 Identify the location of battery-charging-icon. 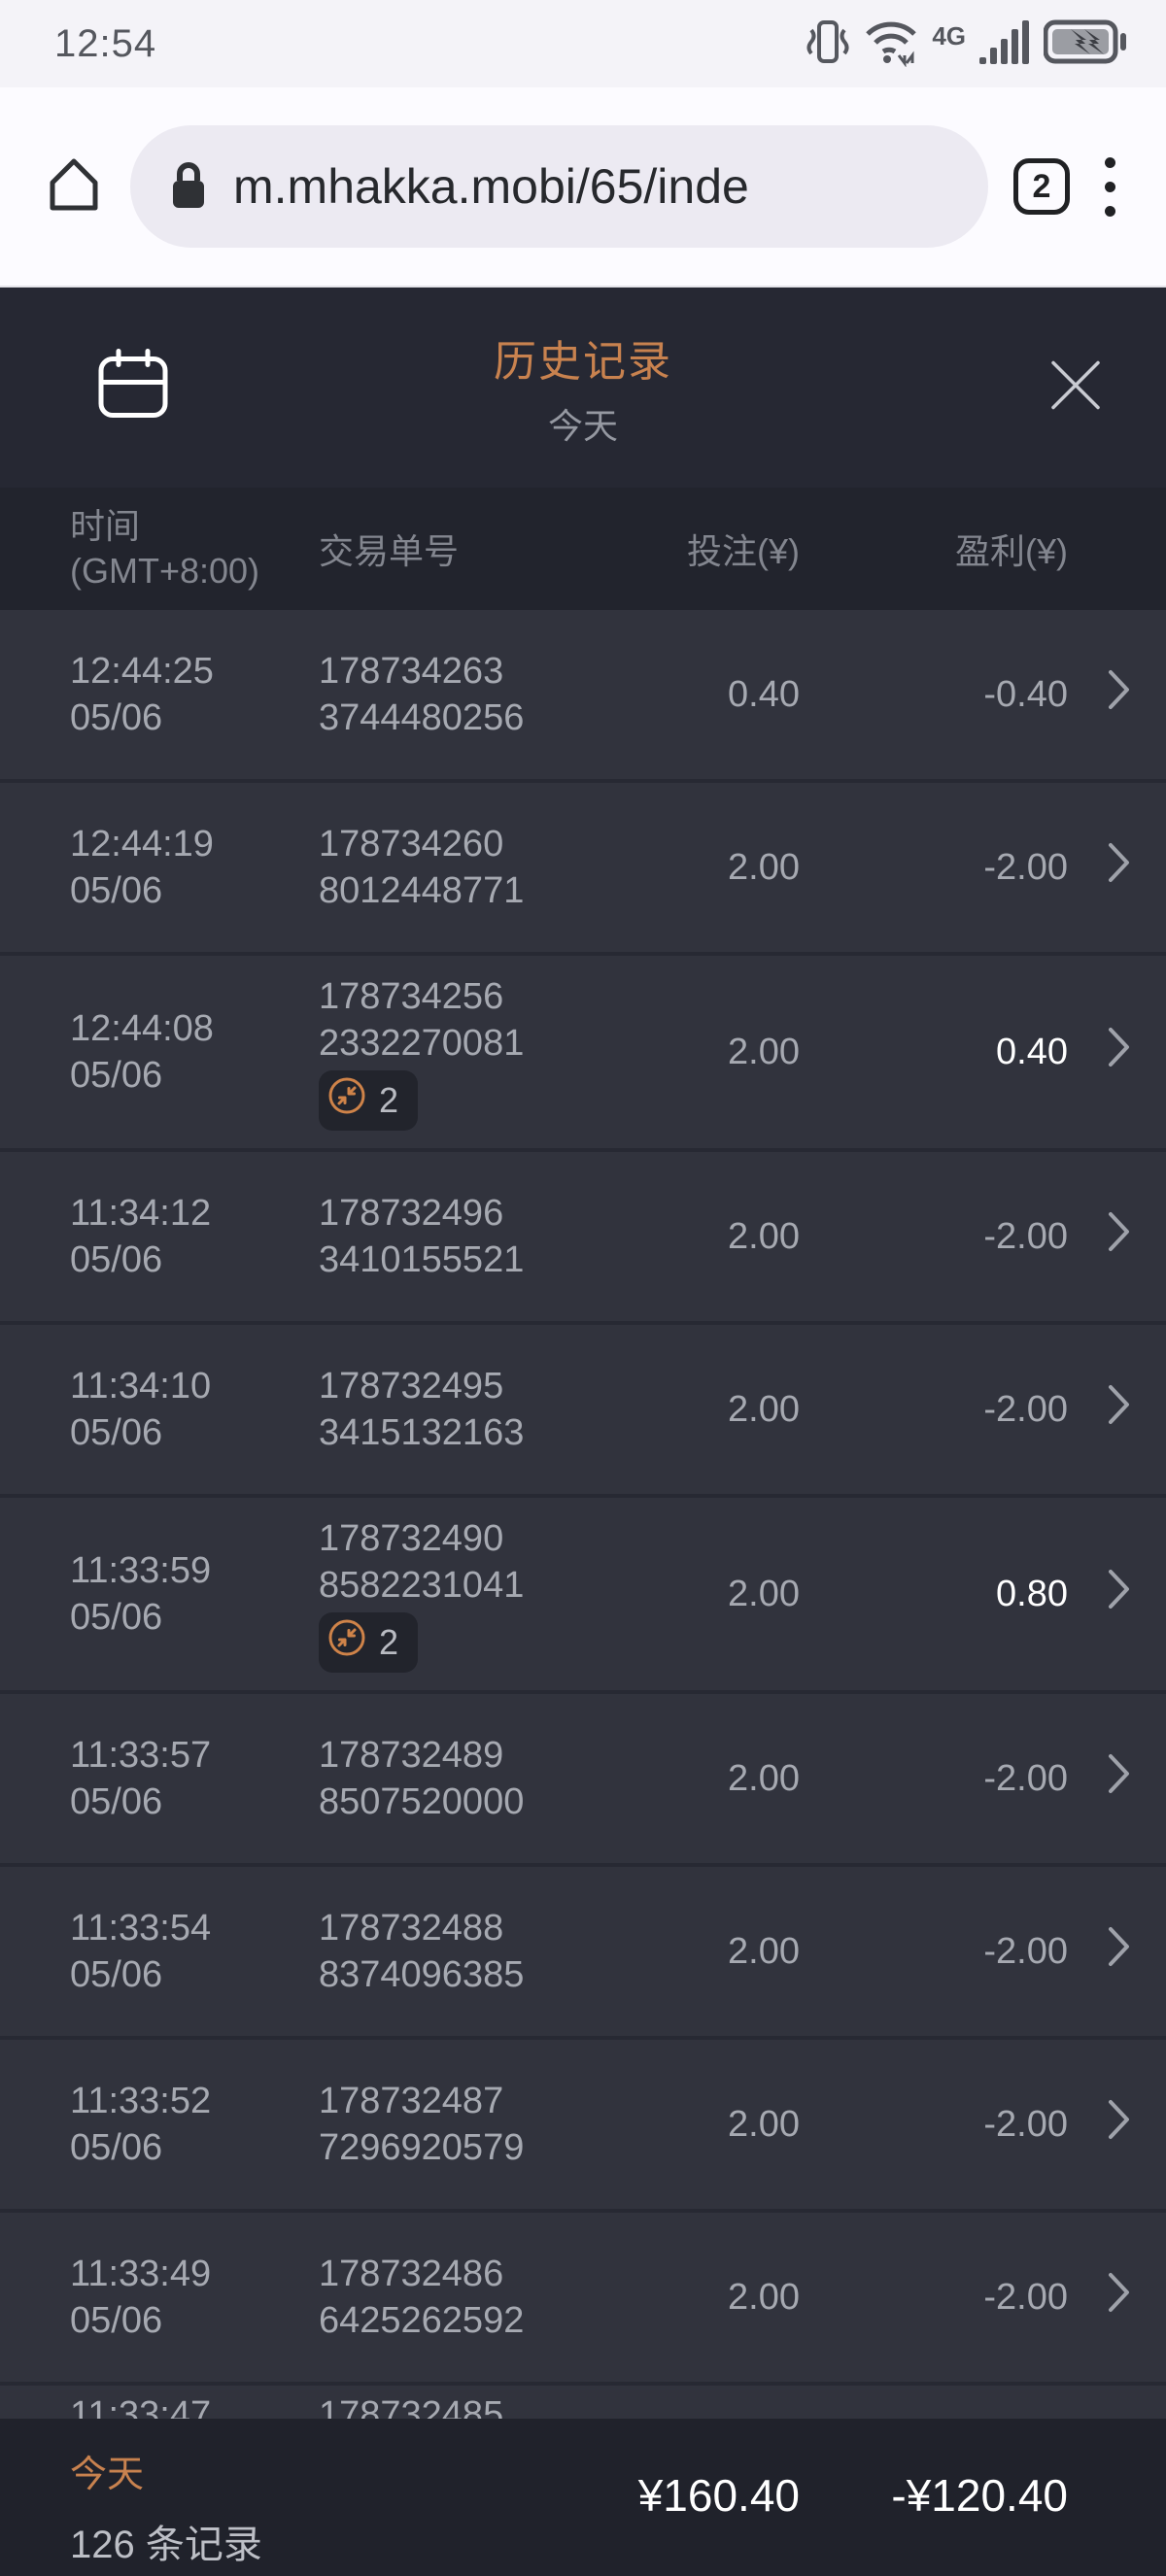
(1085, 44).